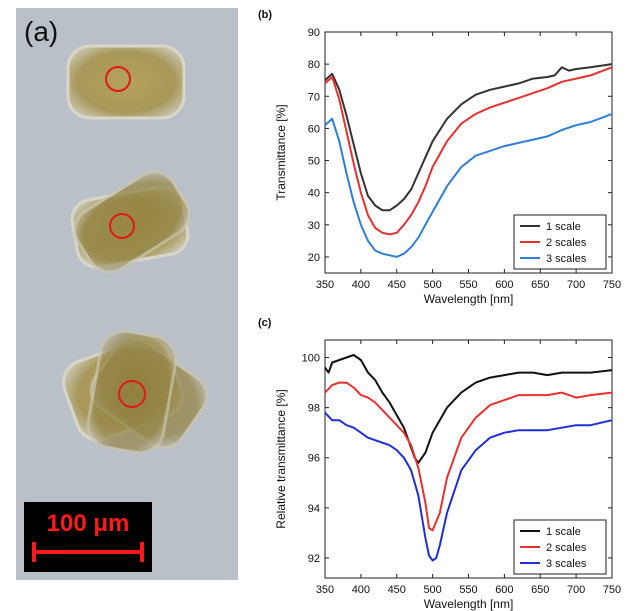 This screenshot has width=640, height=611. Describe the element at coordinates (311, 359) in the screenshot. I see `y-tick-label-c: 100` at that location.